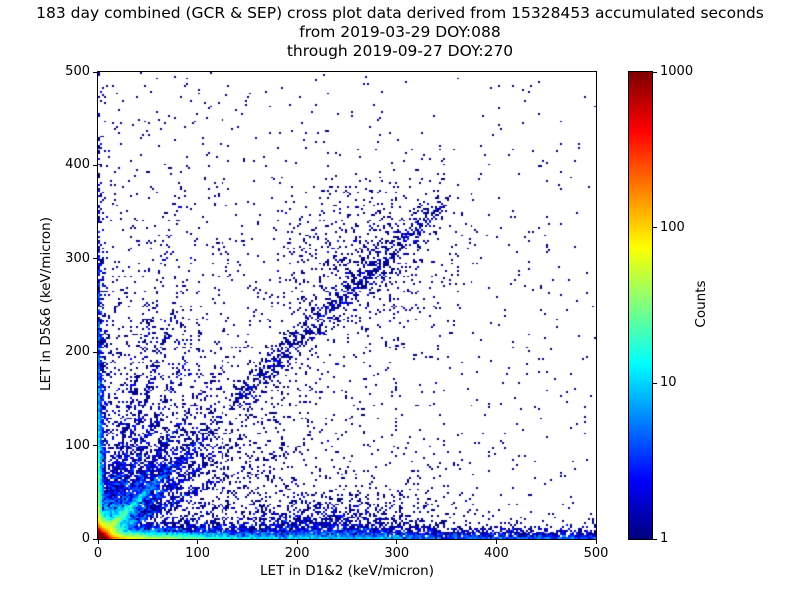 Image resolution: width=800 pixels, height=600 pixels. What do you see at coordinates (46, 304) in the screenshot?
I see `y-axis-label: LET in D5&6 (keV/micron)` at bounding box center [46, 304].